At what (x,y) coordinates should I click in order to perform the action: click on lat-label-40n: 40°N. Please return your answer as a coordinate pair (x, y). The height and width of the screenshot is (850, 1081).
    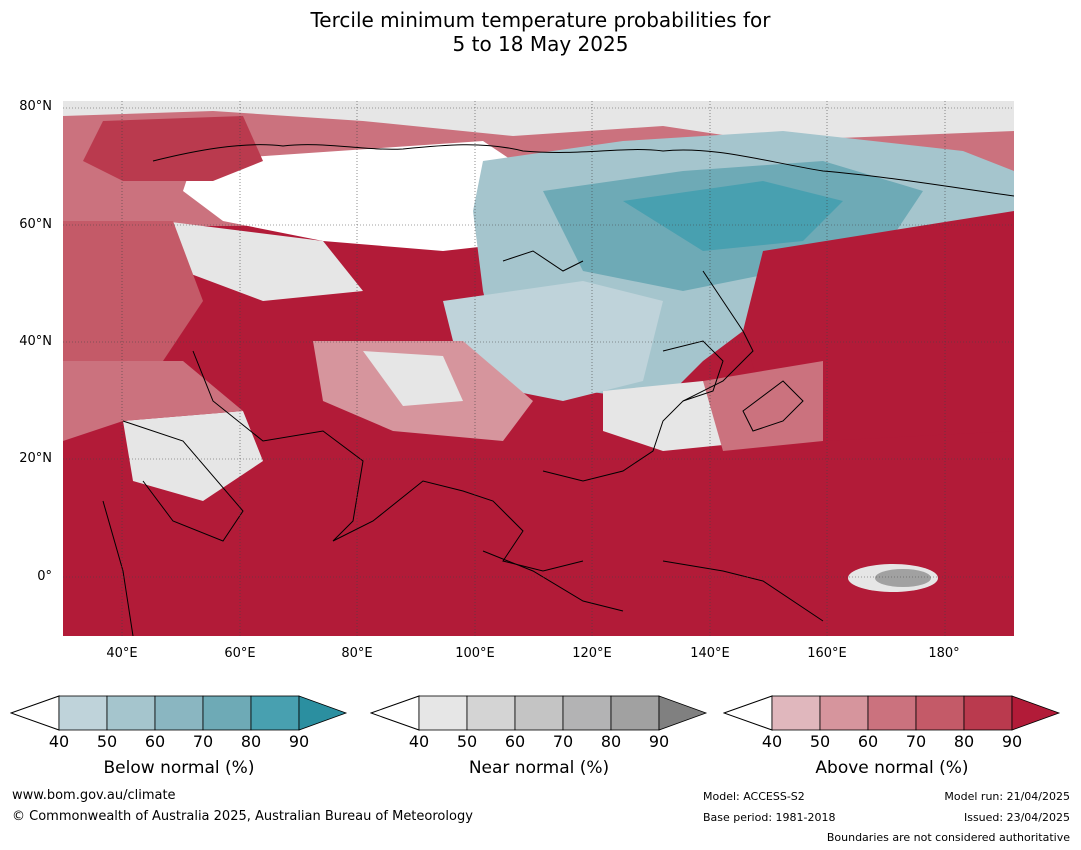
    Looking at the image, I should click on (35, 341).